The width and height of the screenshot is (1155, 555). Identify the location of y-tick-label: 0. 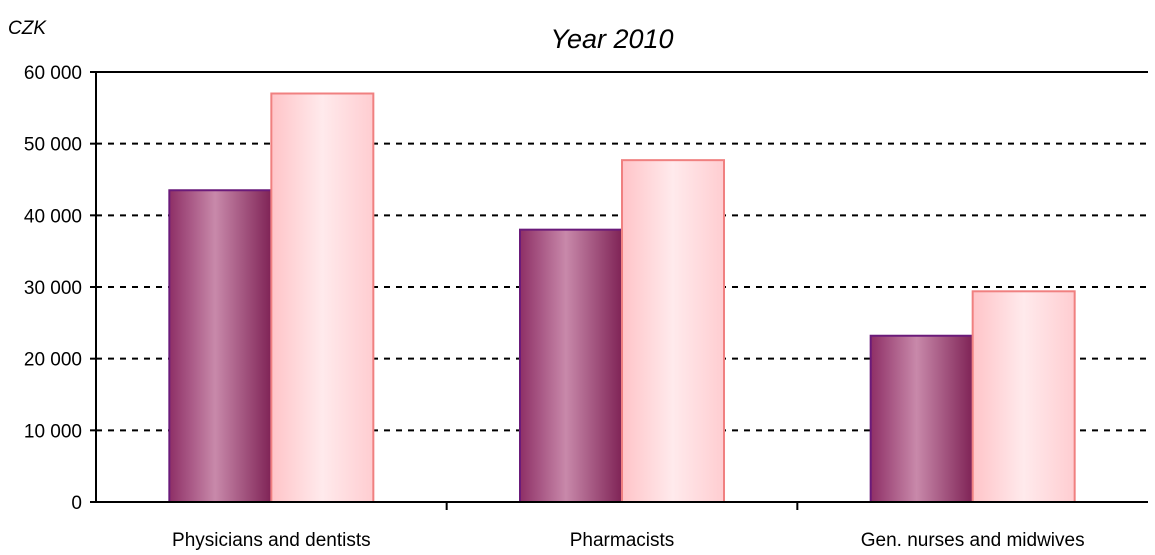
(76, 503).